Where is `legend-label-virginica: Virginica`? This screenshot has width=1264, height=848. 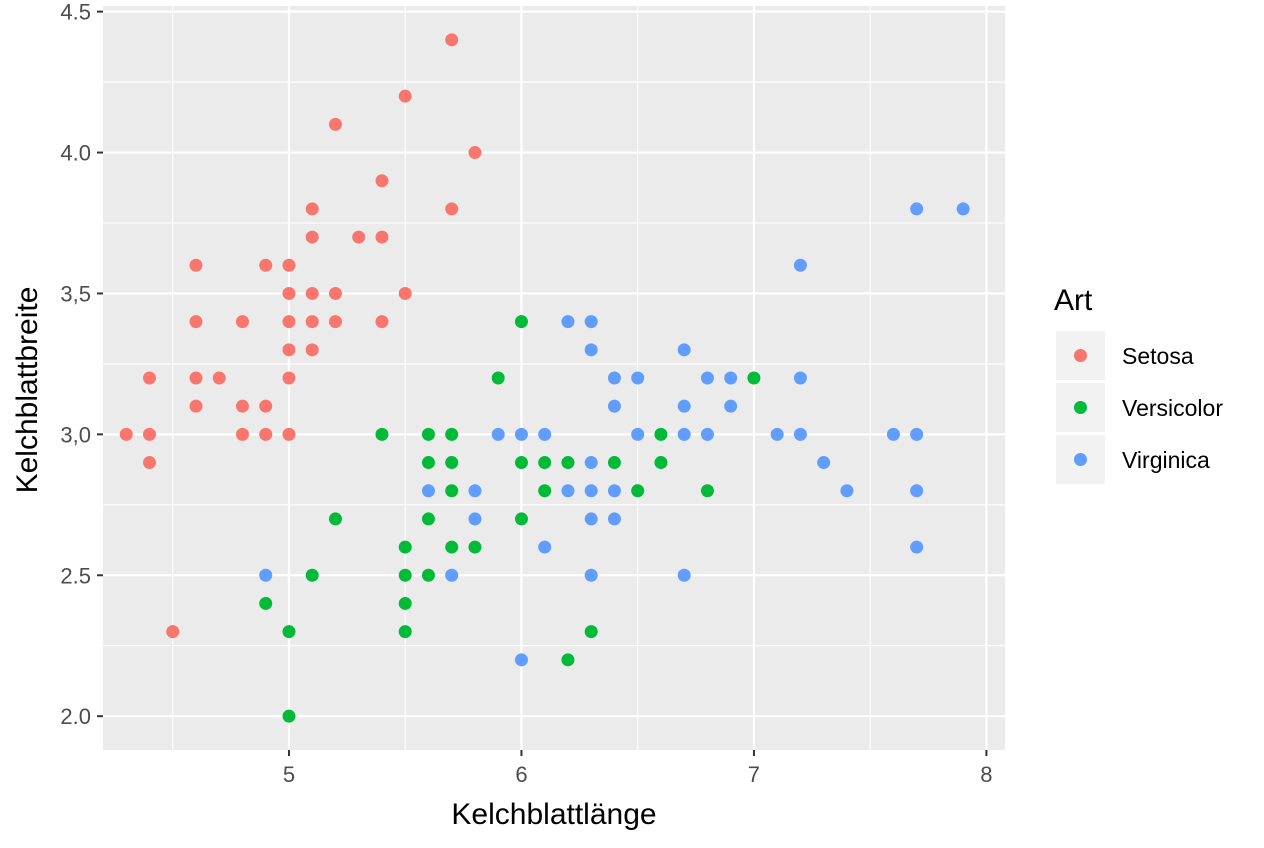
legend-label-virginica: Virginica is located at coordinates (1166, 460).